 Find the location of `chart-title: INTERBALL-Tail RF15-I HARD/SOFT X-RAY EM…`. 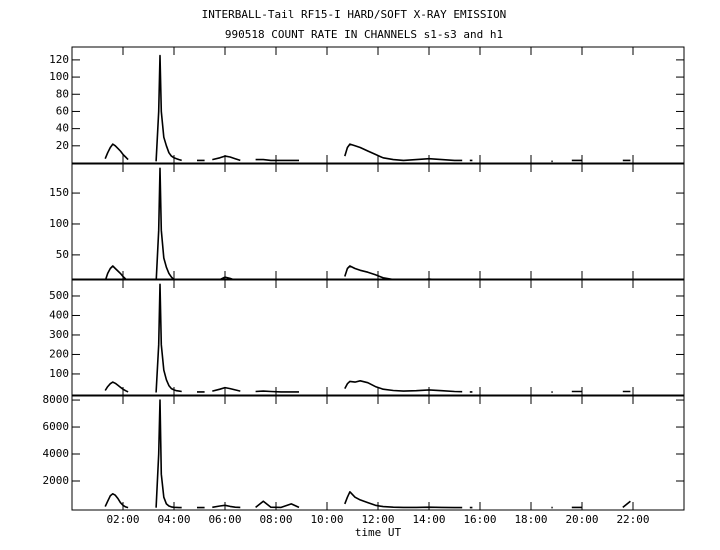

chart-title: INTERBALL-Tail RF15-I HARD/SOFT X-RAY EM… is located at coordinates (354, 14).